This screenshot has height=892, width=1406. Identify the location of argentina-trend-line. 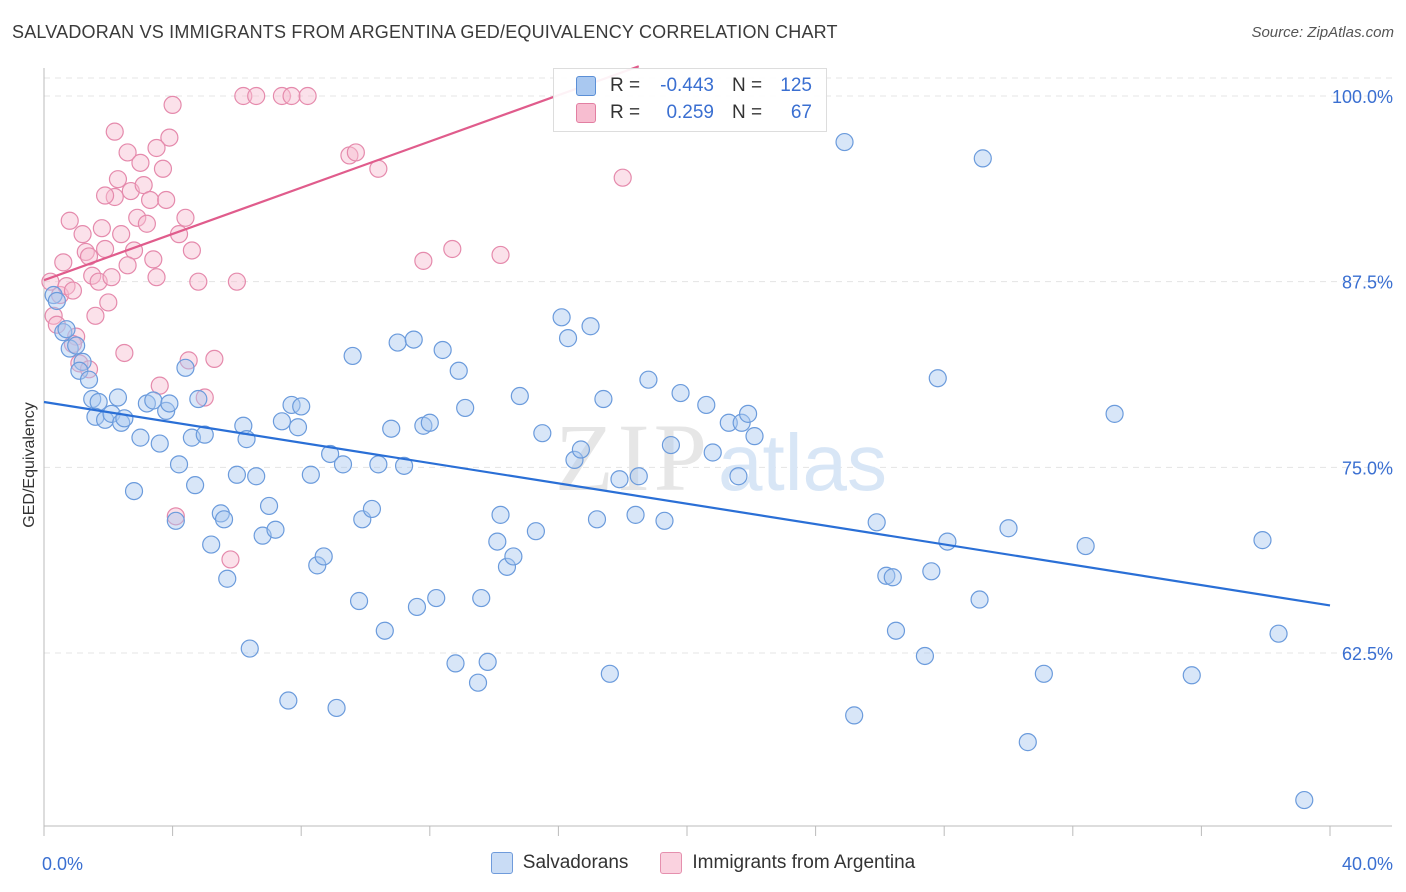
(341, 173).